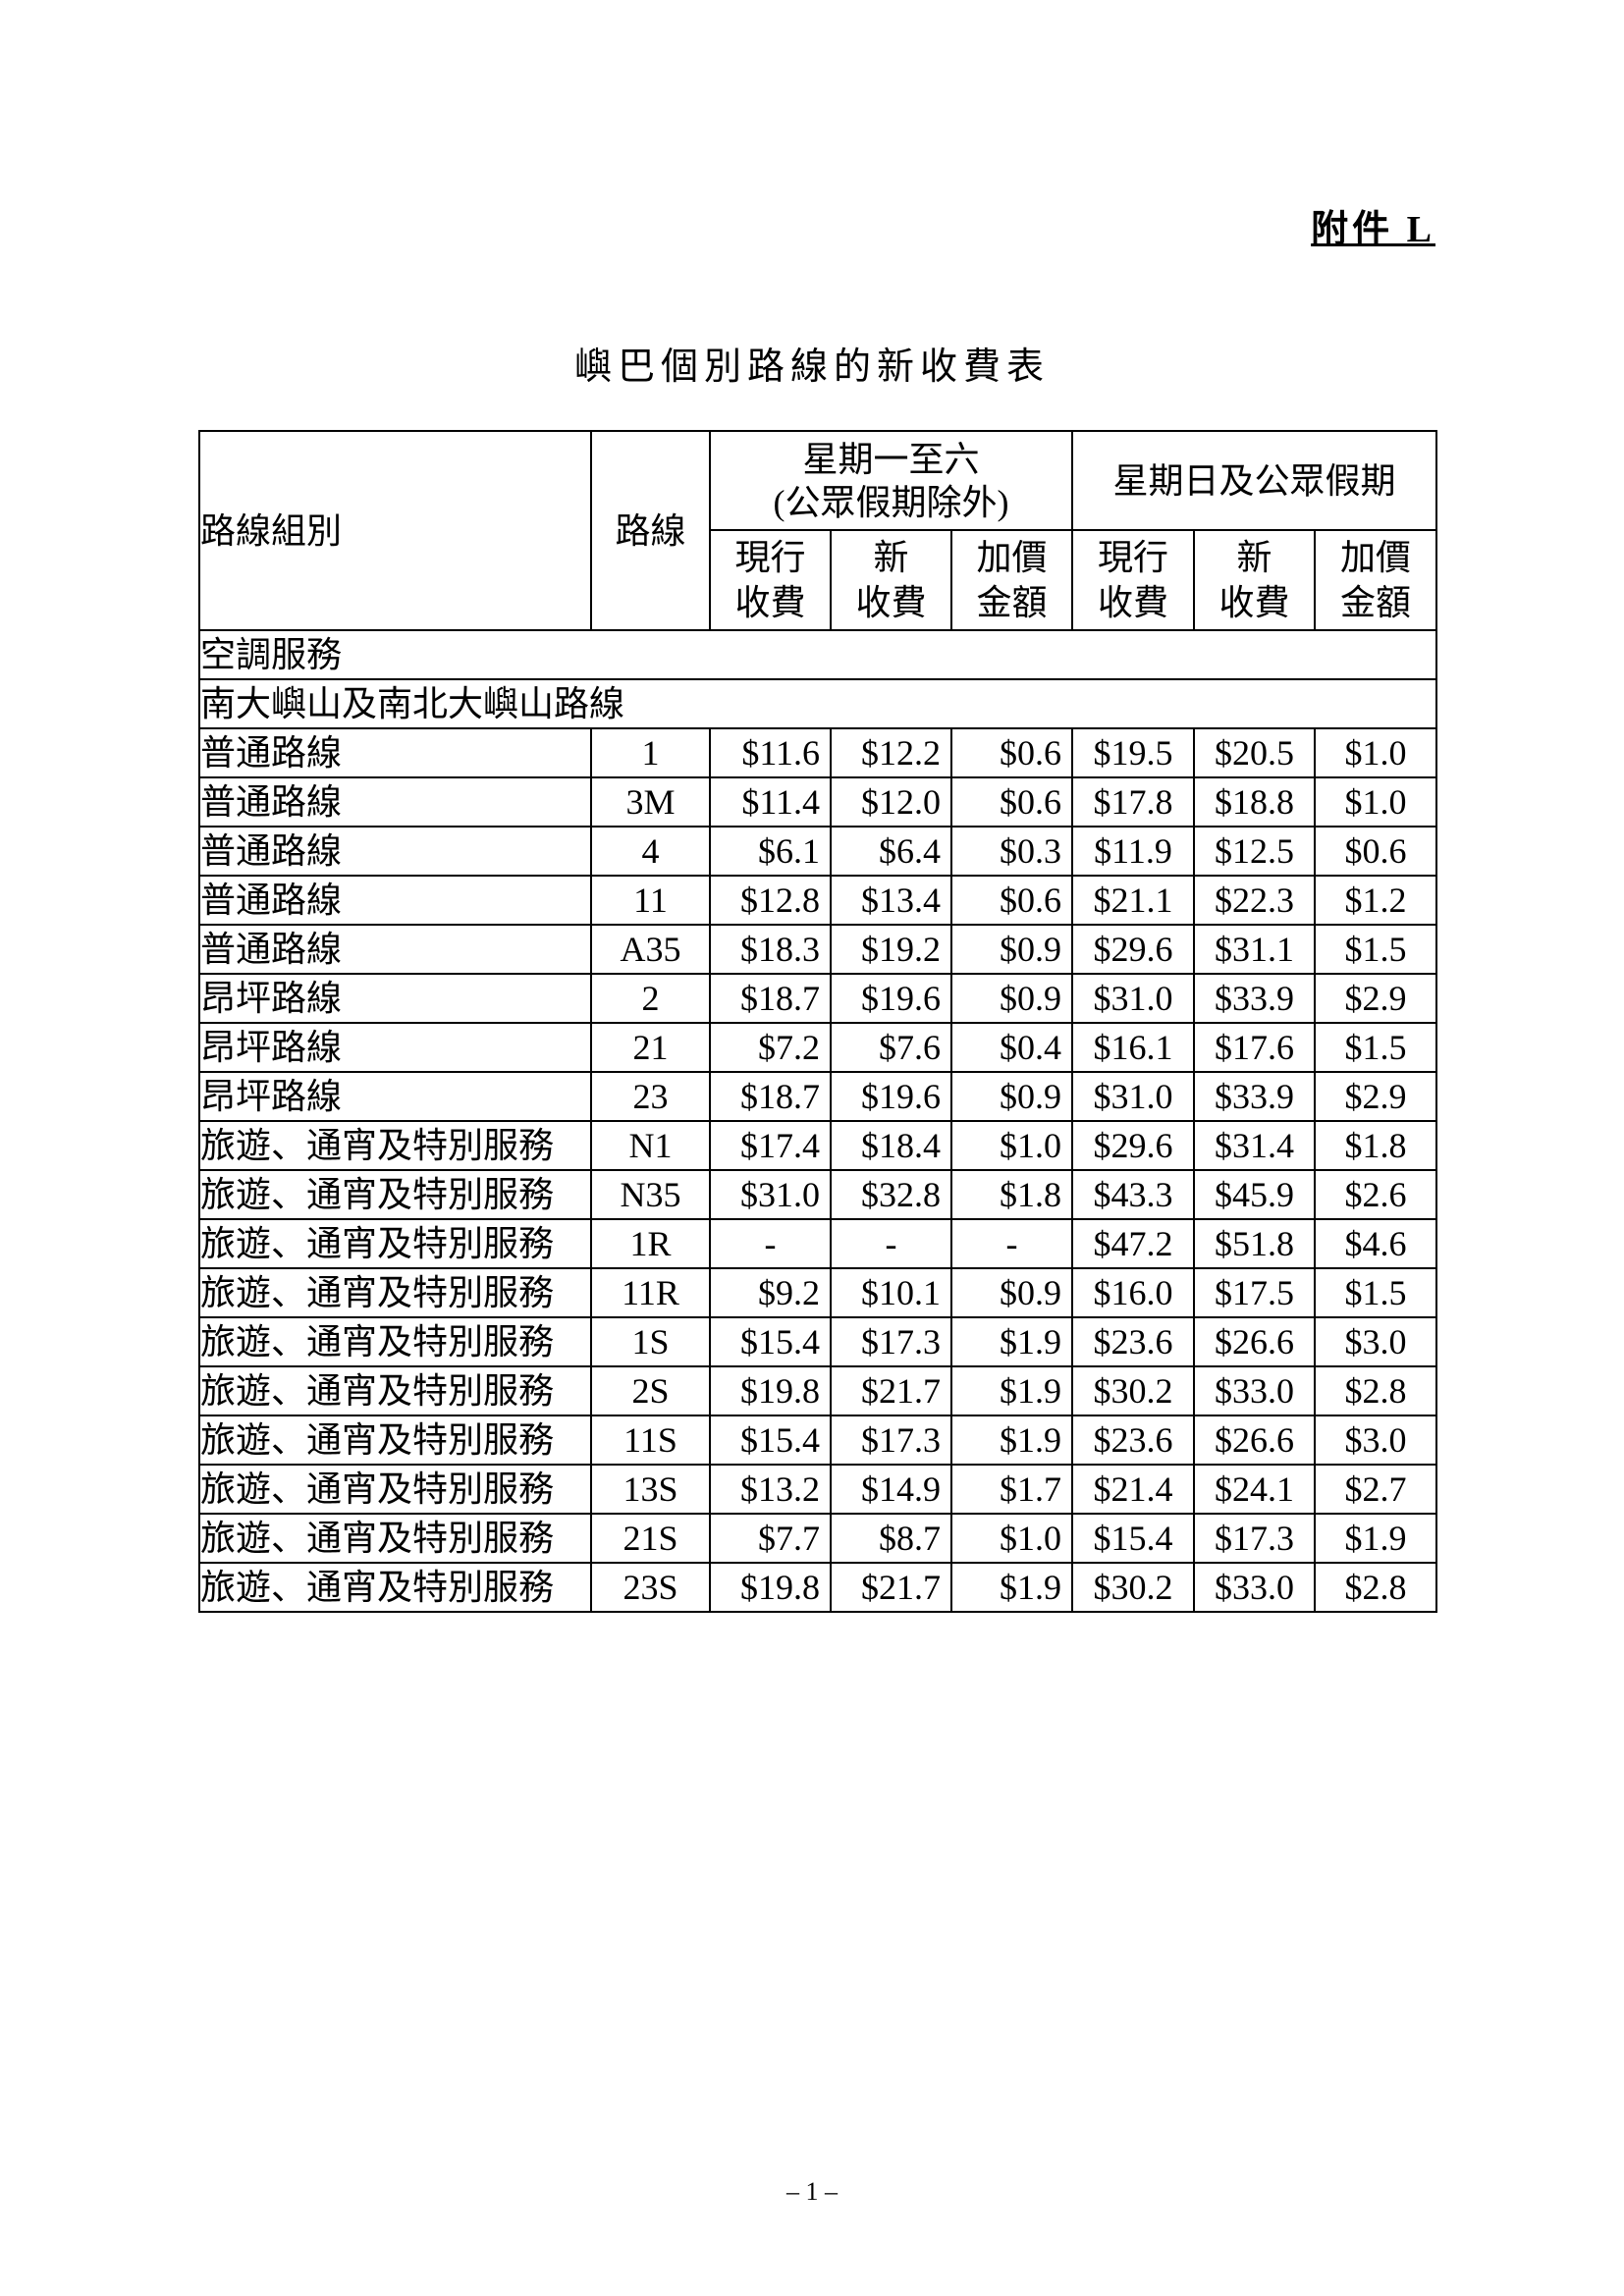 The width and height of the screenshot is (1624, 2296). Describe the element at coordinates (650, 1243) in the screenshot. I see `route-cell: 1R` at that location.